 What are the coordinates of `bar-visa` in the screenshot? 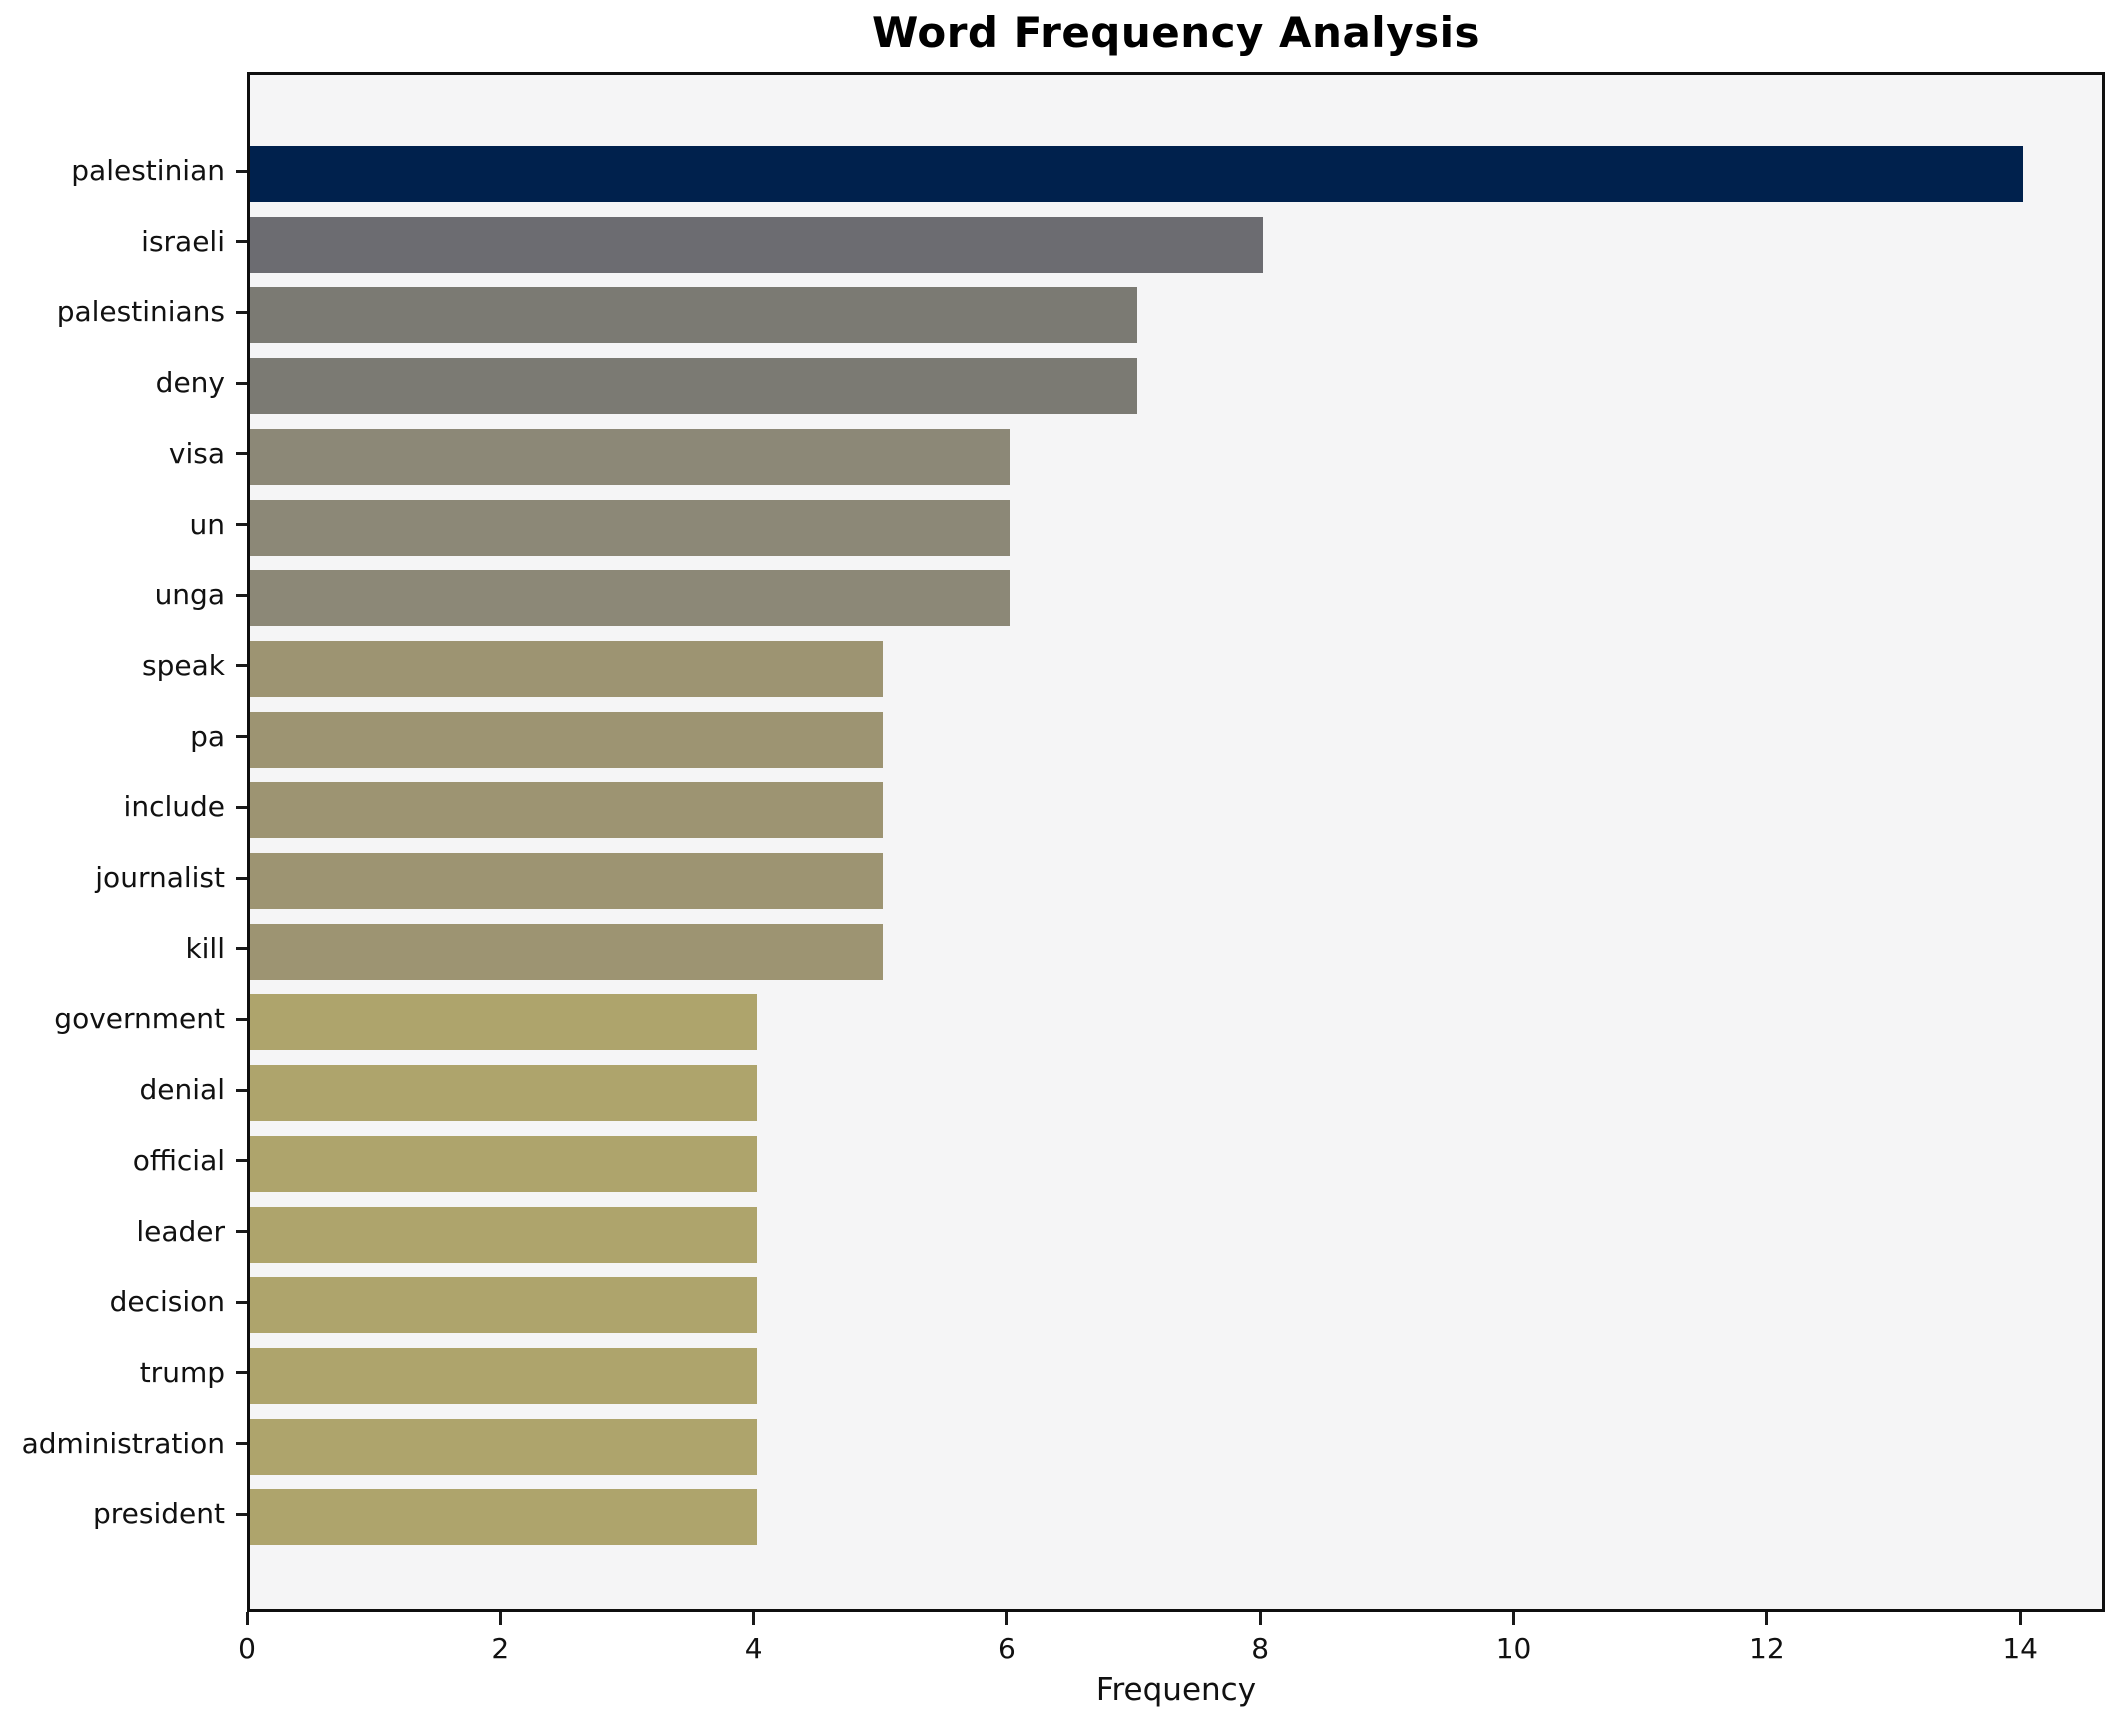 It's located at (630, 456).